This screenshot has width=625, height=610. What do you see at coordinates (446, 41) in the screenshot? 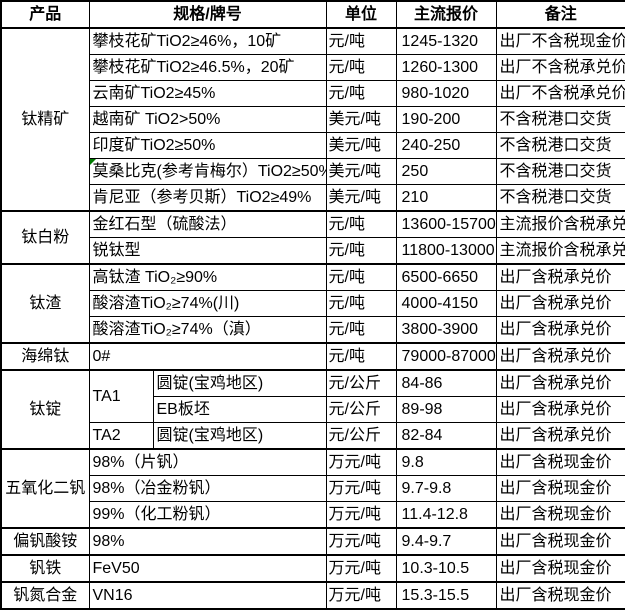
I see `price-cell: 1245-1320` at bounding box center [446, 41].